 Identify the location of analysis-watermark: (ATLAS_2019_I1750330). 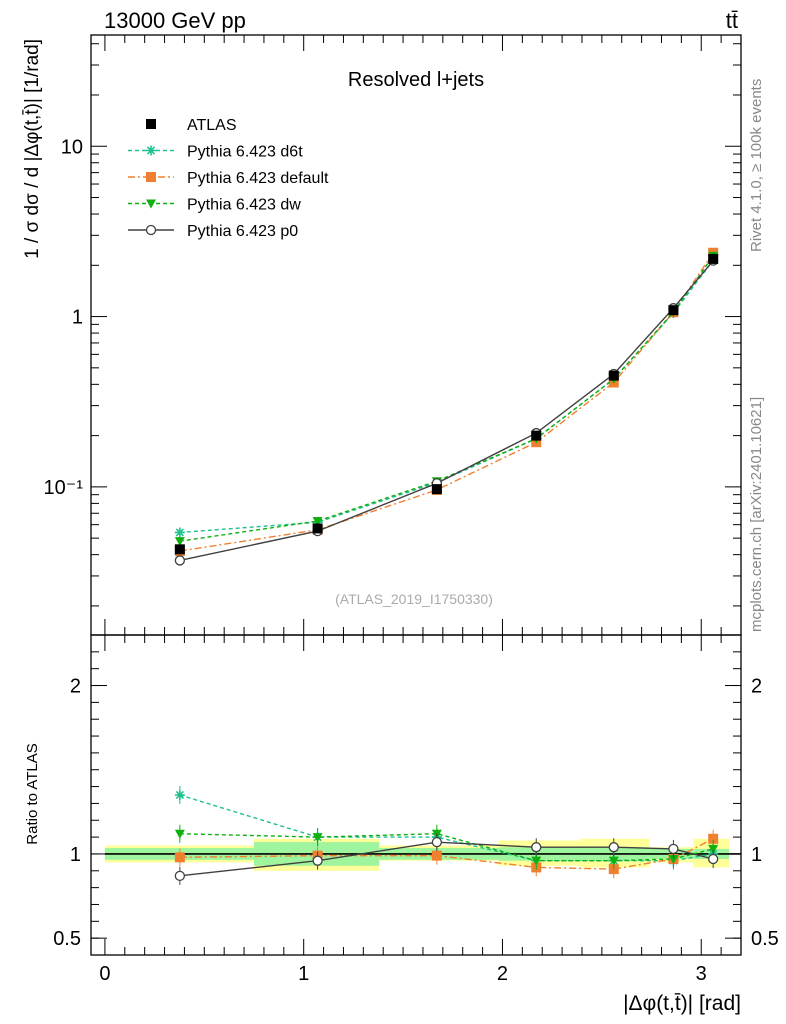
(414, 599).